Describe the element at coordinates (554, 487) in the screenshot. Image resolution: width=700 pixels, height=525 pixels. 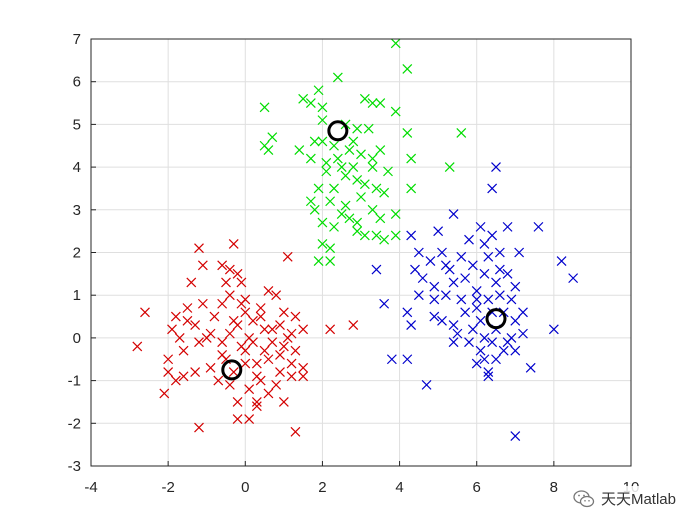
I see `x-tick-label: 8` at that location.